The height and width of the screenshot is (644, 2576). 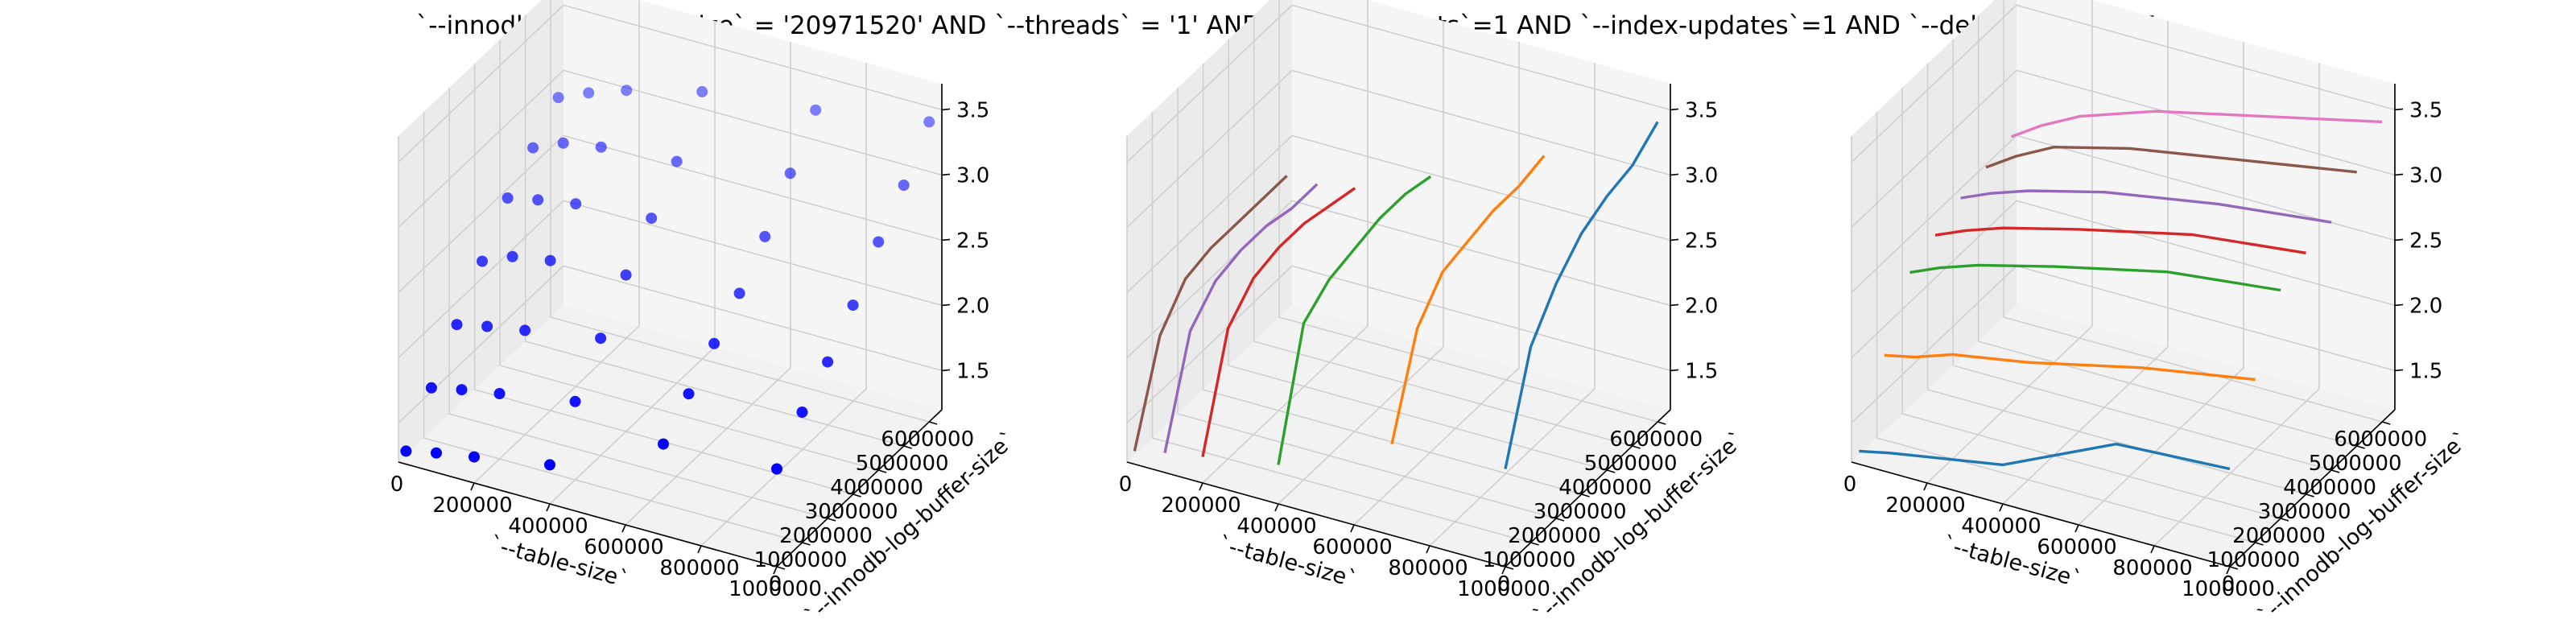 I want to click on z-tick-label: 3.5, so click(x=1701, y=110).